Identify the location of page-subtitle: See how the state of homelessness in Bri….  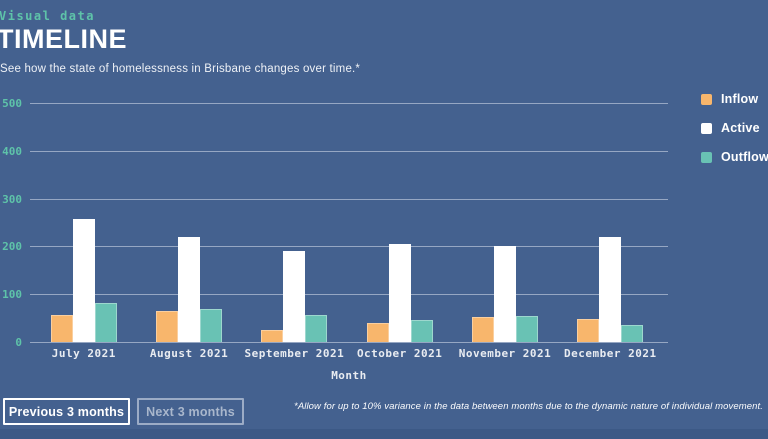
(180, 69).